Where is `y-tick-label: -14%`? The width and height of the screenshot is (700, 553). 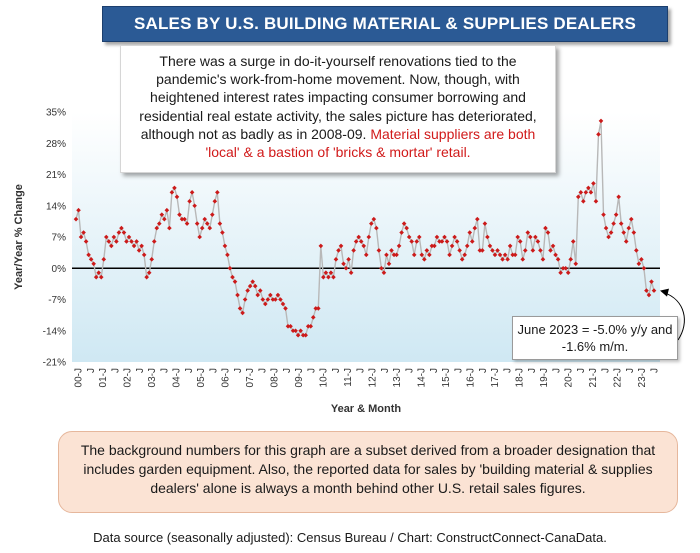
y-tick-label: -14% is located at coordinates (54, 331).